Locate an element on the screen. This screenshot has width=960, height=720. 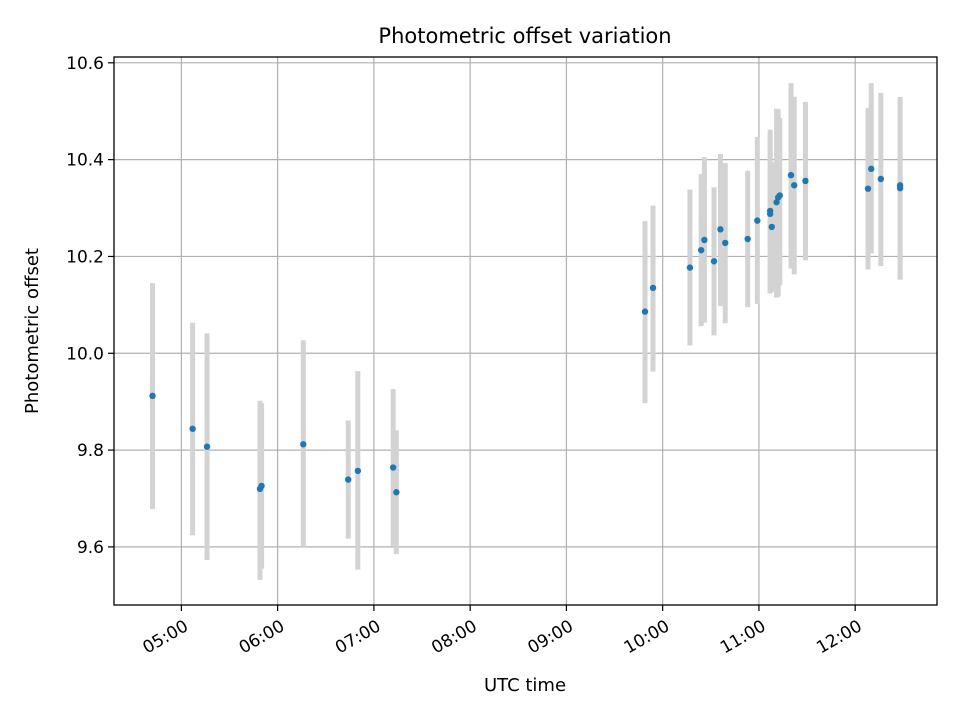
x-axis-label: UTC time is located at coordinates (525, 685).